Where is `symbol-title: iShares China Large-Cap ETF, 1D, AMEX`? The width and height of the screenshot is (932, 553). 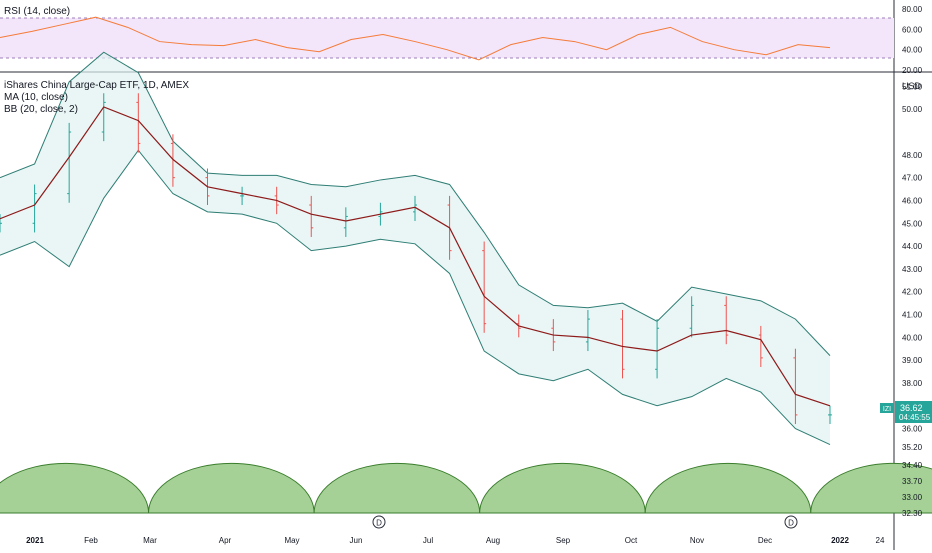 symbol-title: iShares China Large-Cap ETF, 1D, AMEX is located at coordinates (97, 85).